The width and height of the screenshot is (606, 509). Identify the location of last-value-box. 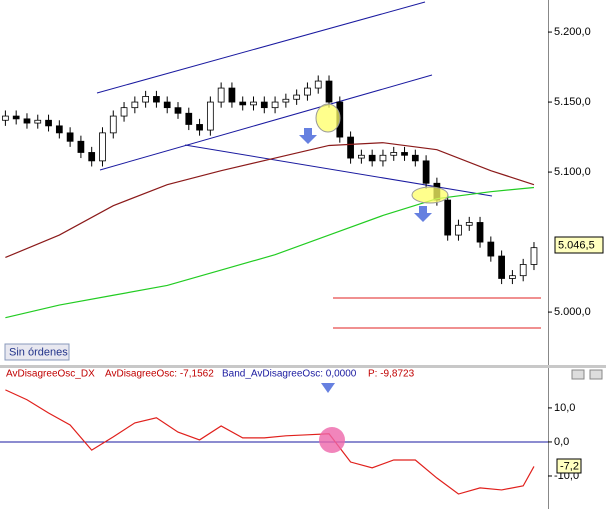
(569, 466).